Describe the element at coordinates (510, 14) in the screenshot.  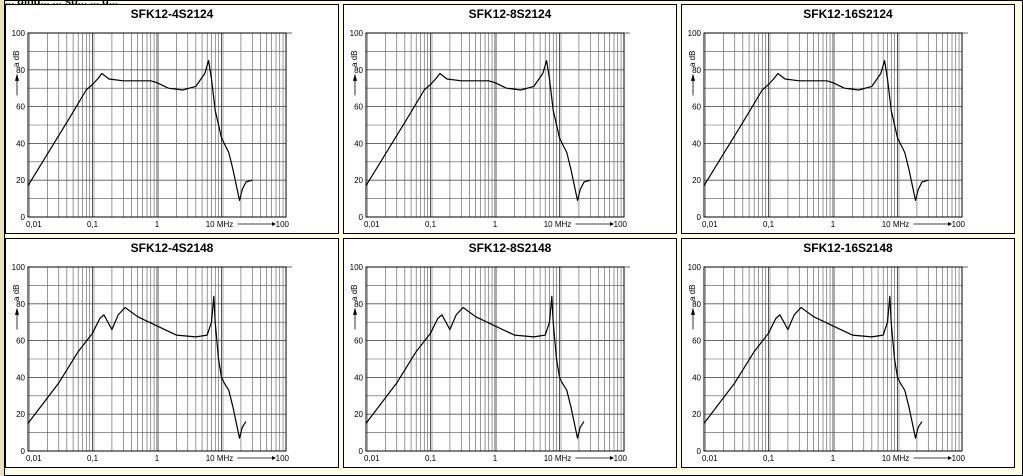
I see `chart-title: SFK12-8S2124` at that location.